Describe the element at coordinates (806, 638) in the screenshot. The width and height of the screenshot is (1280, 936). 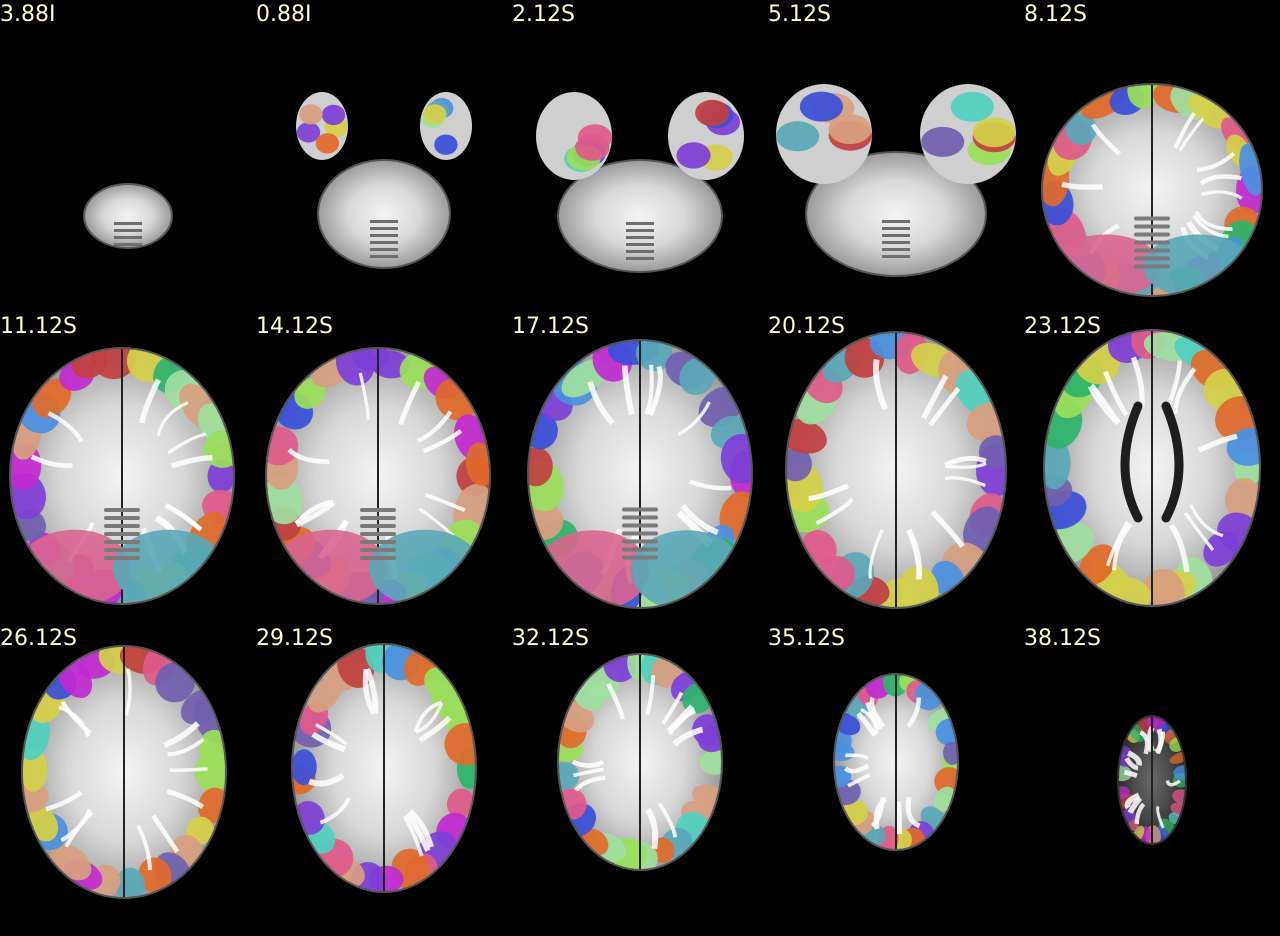
I see `slice-coordinate-label: 35.12S` at that location.